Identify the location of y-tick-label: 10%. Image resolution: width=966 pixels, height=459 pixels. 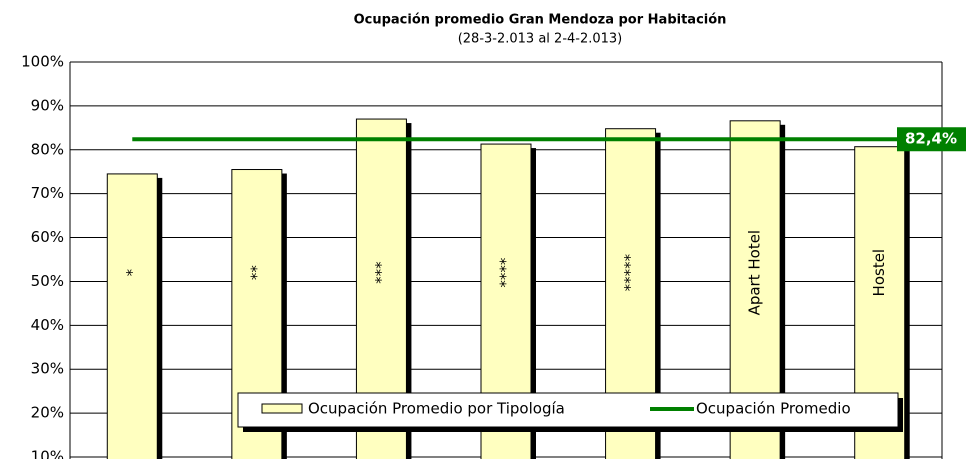
(47, 453).